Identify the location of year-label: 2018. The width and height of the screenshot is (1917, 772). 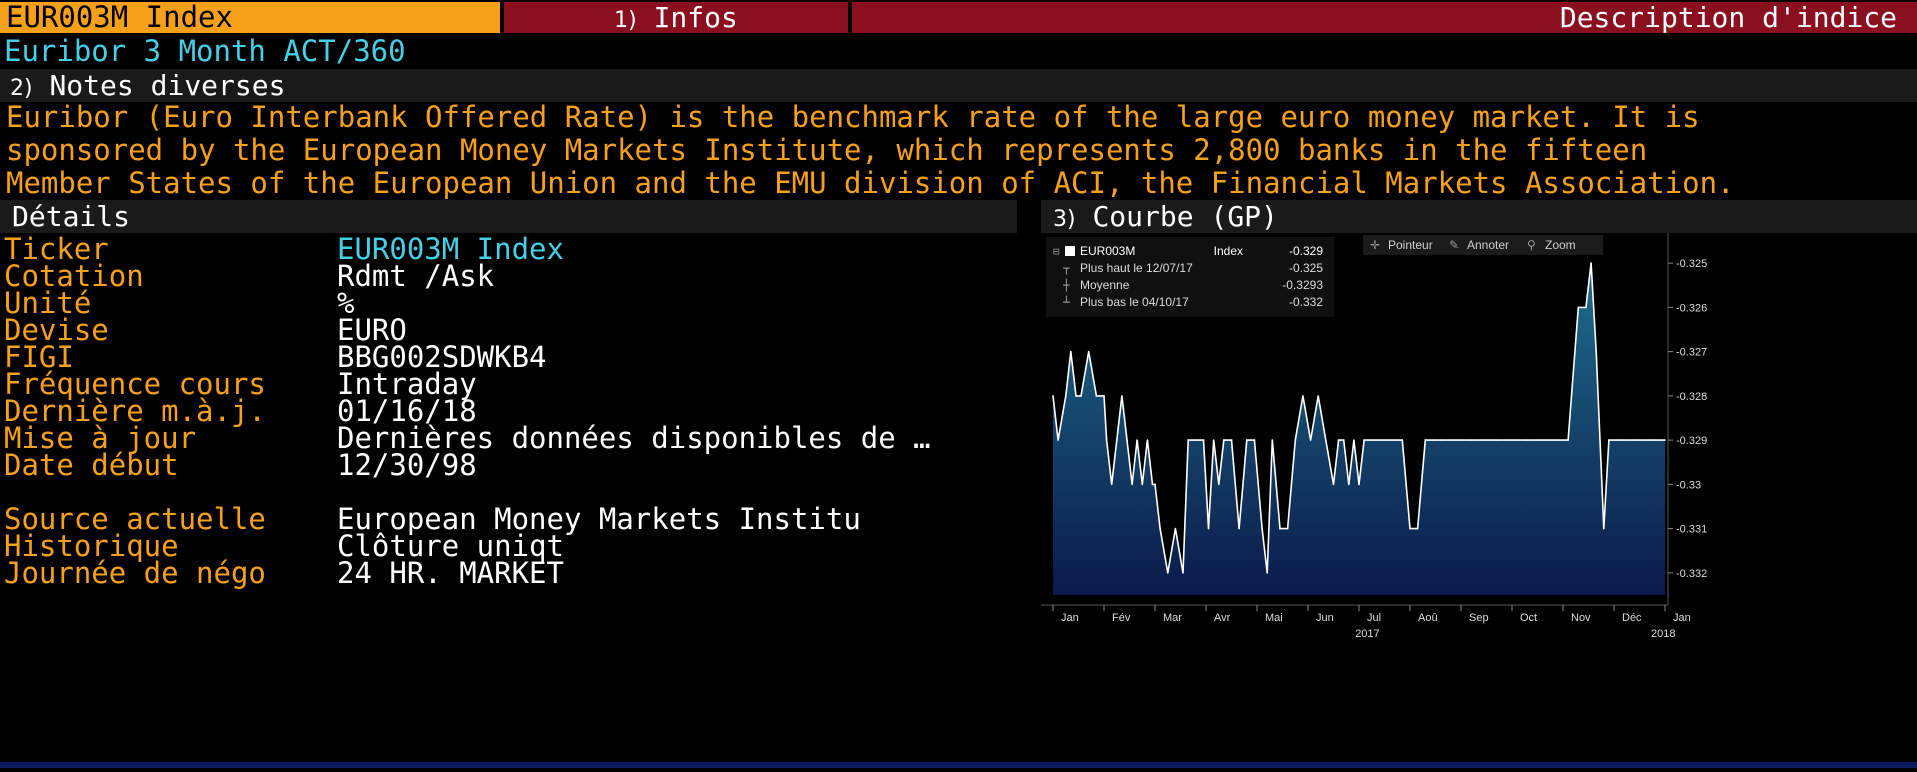
(1663, 634).